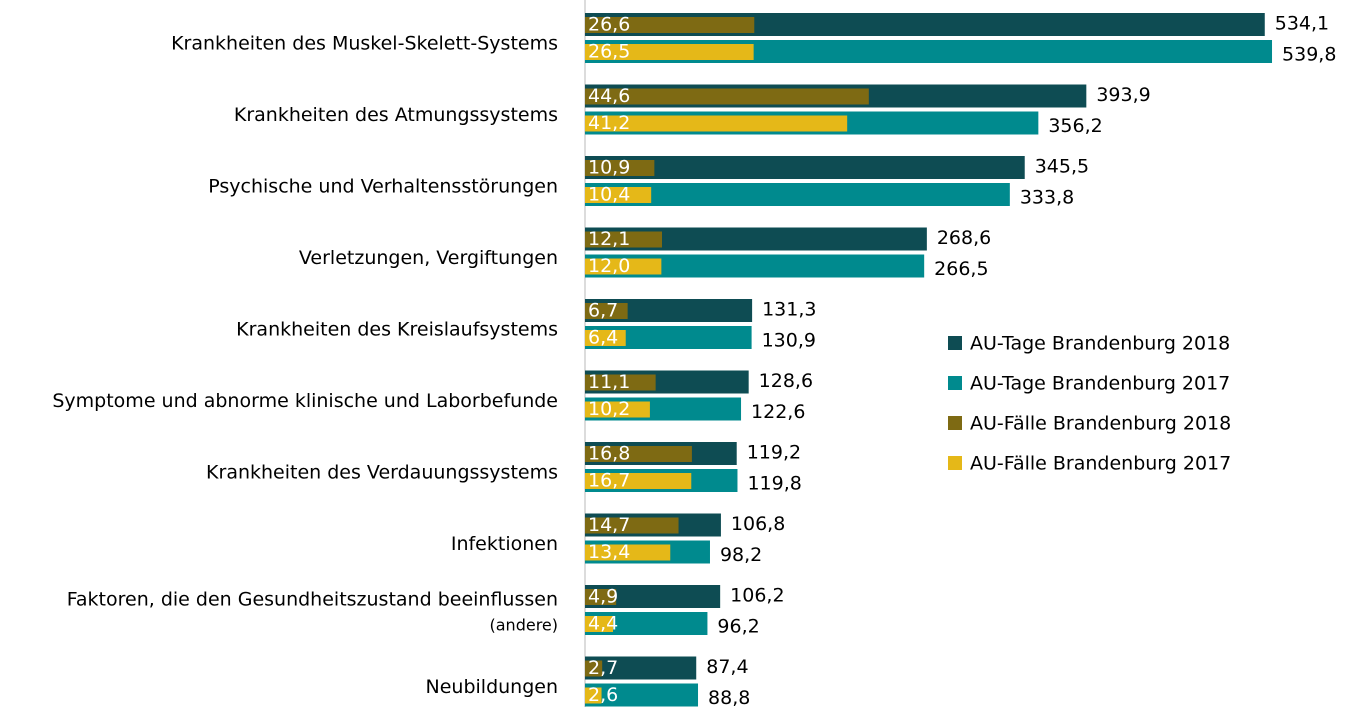  I want to click on legend-label: AU-Fälle Brandenburg 2018, so click(1100, 424).